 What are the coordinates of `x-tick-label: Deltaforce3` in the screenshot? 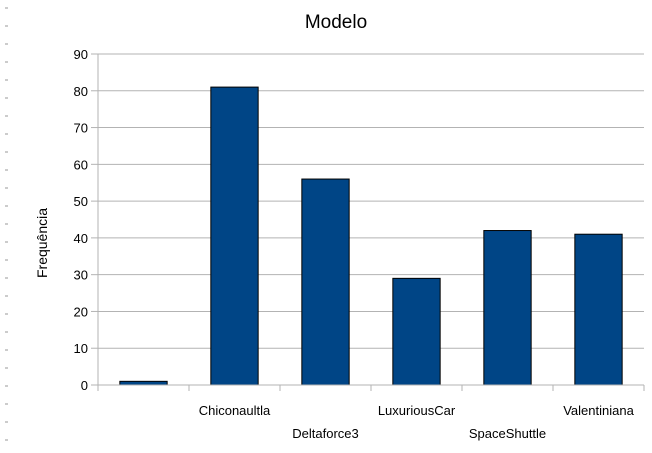 It's located at (325, 433).